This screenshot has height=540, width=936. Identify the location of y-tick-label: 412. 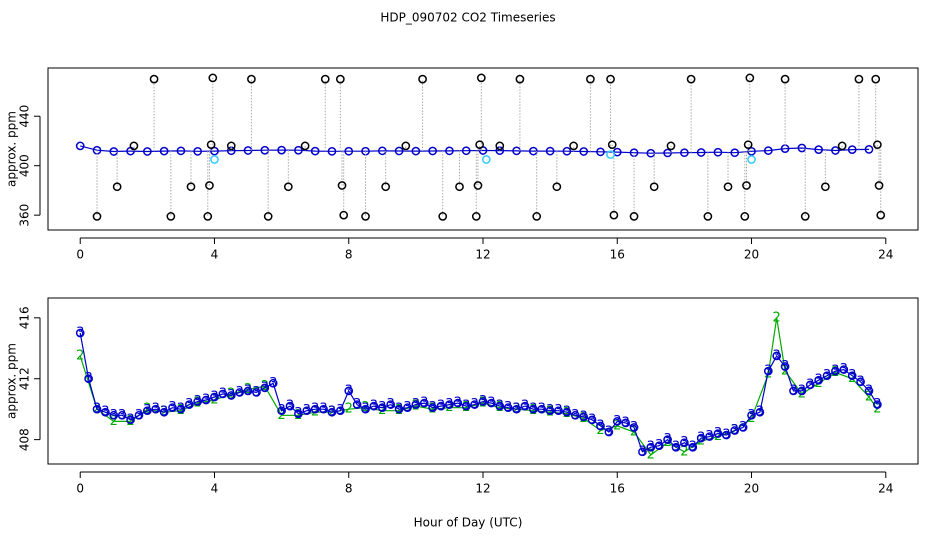
(25, 378).